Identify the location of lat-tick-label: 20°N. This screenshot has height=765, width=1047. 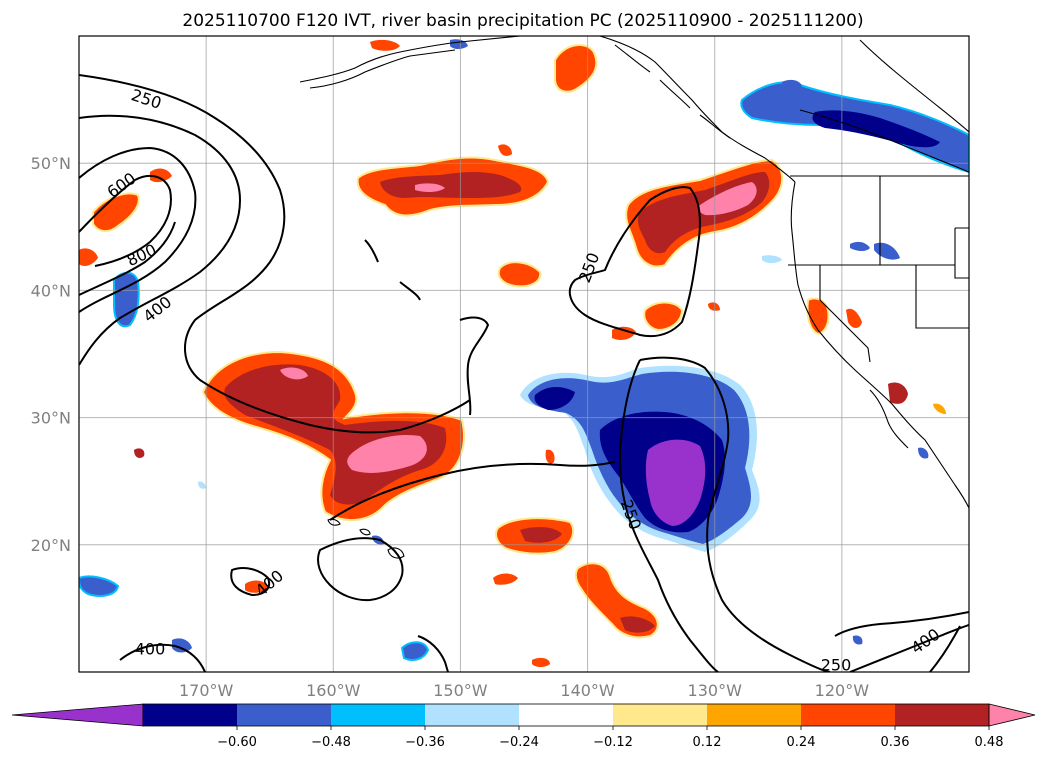
(51, 545).